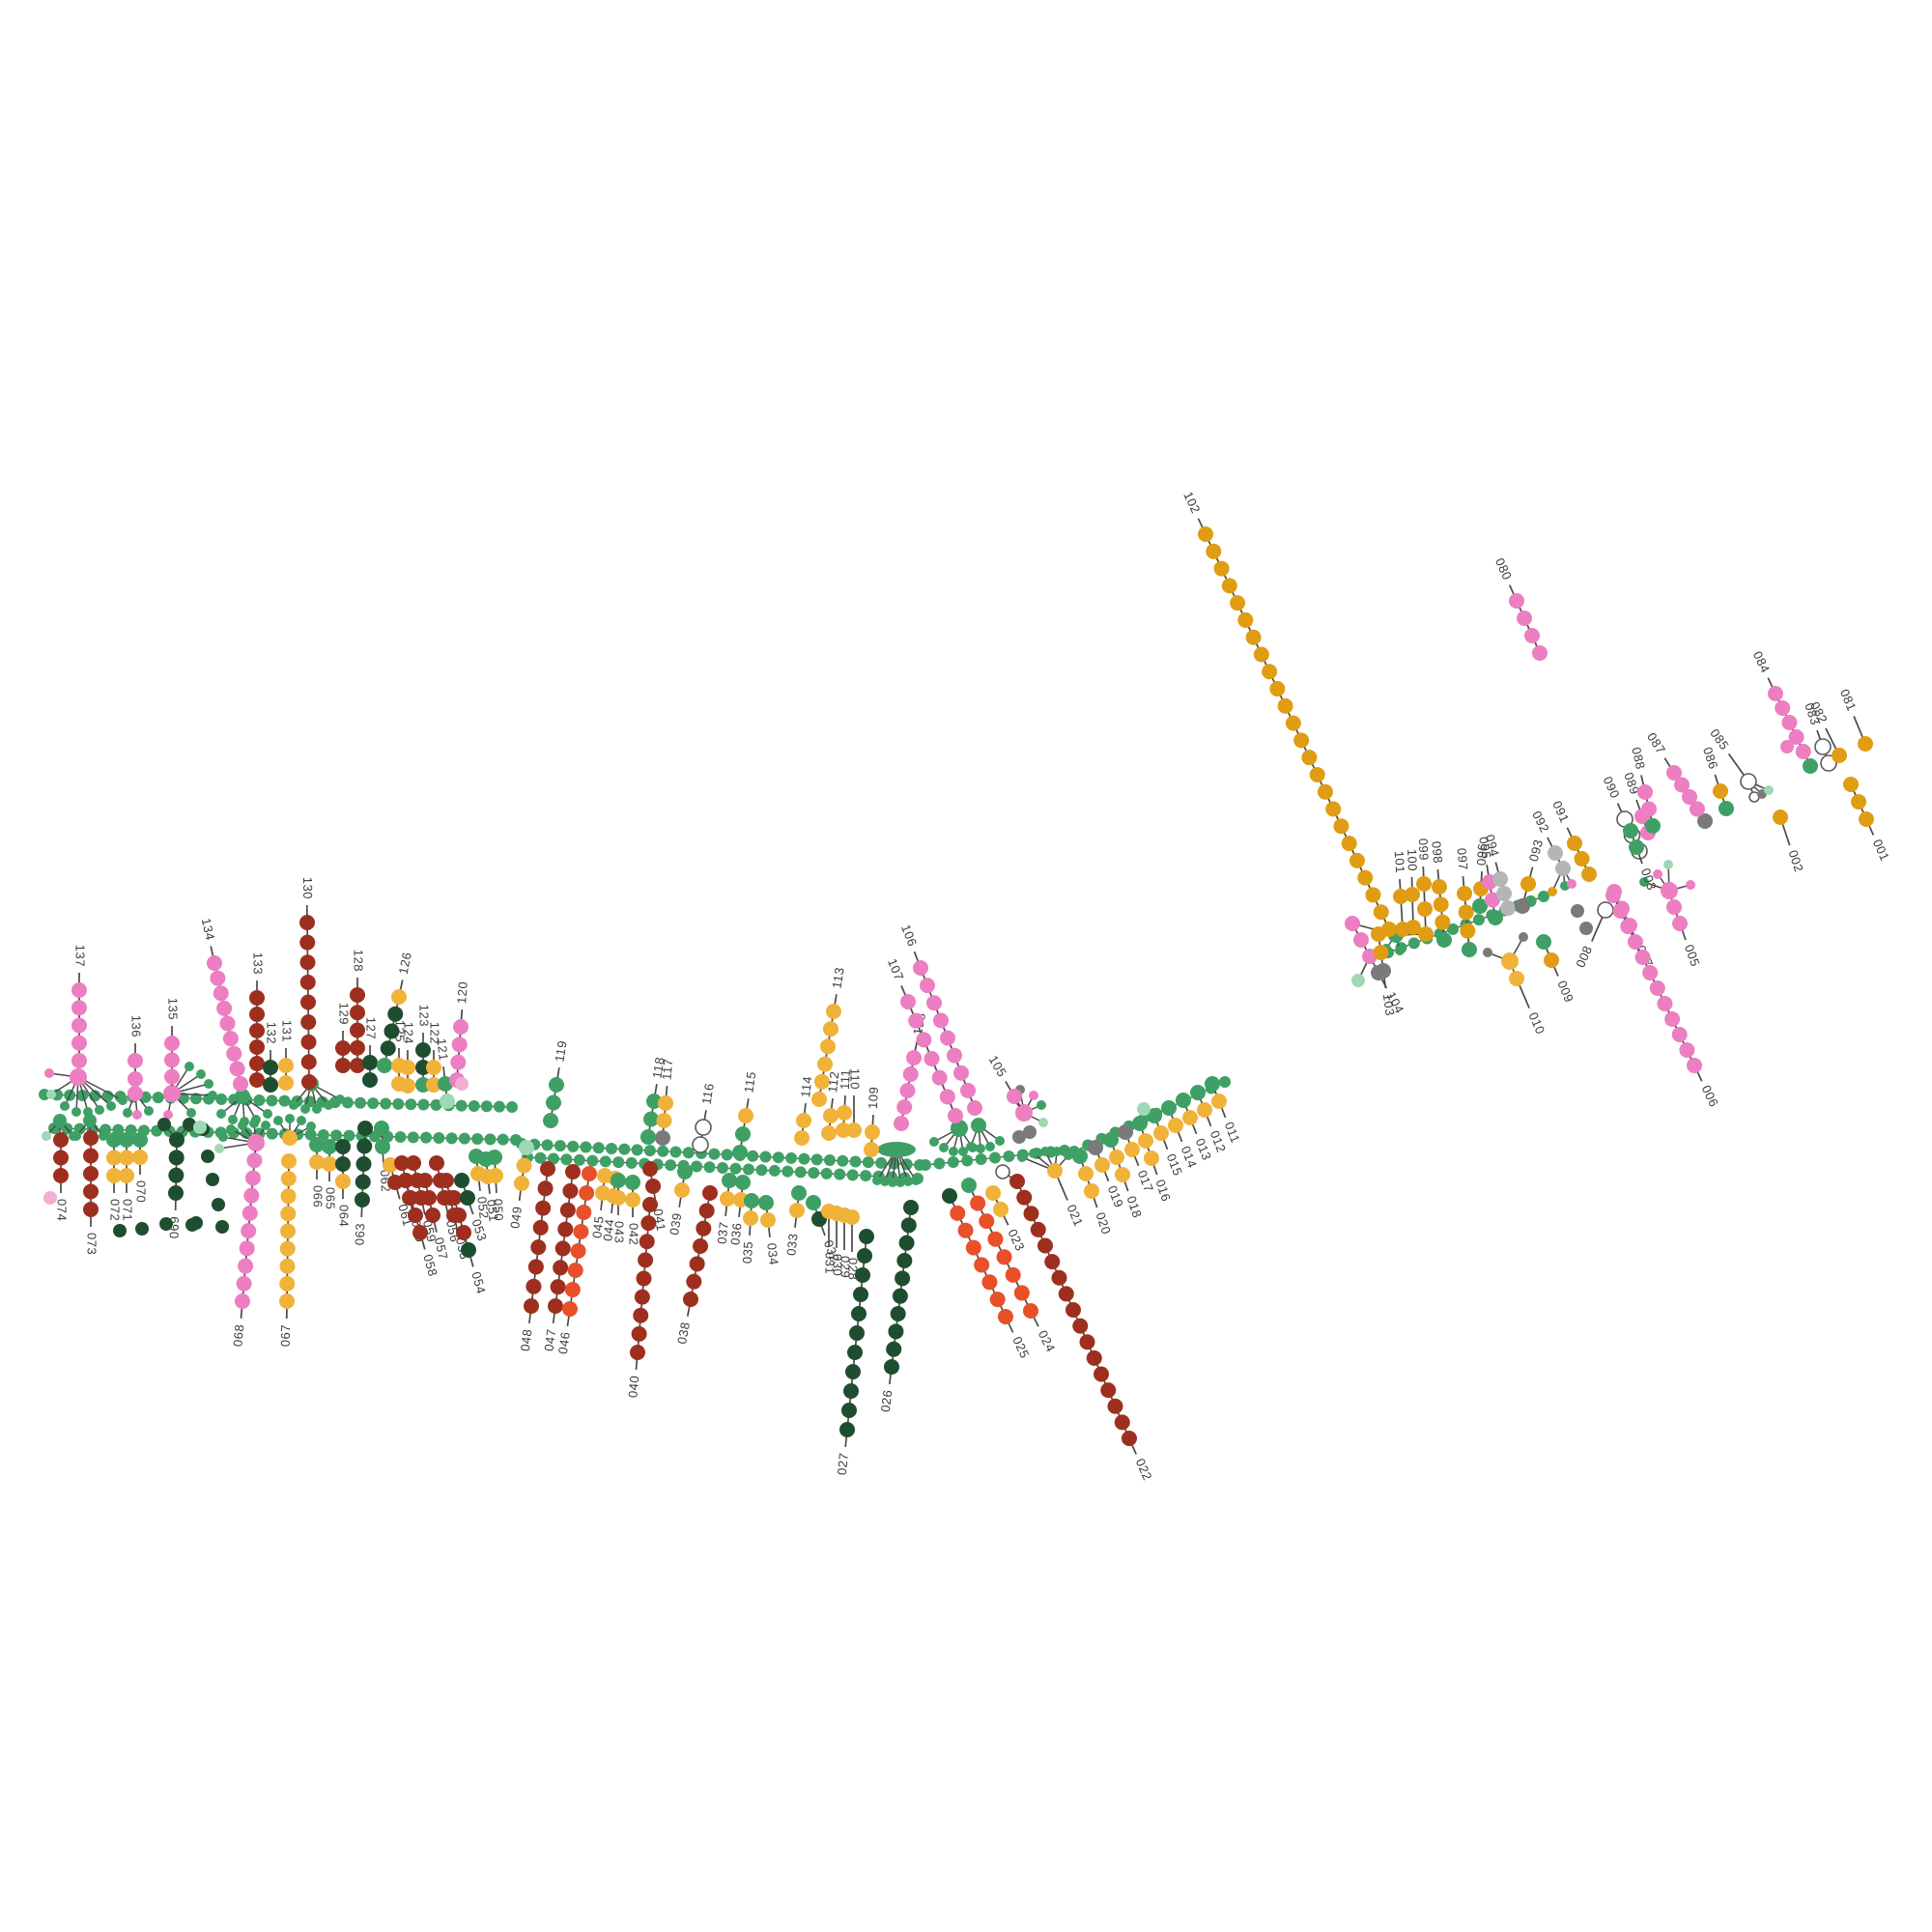 The width and height of the screenshot is (1932, 1932). I want to click on chain-label: 084, so click(1762, 662).